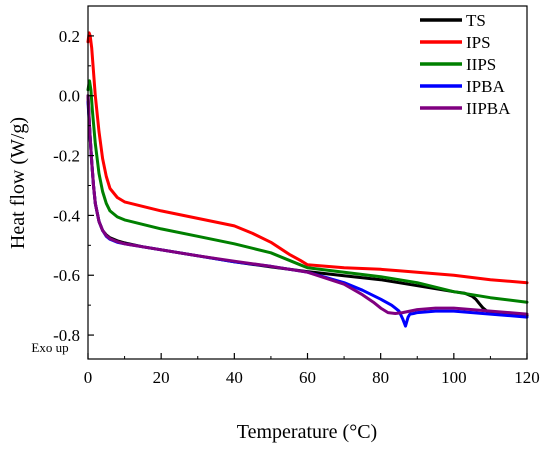 The height and width of the screenshot is (454, 550). Describe the element at coordinates (69, 36) in the screenshot. I see `y-tick-label: 0.2` at that location.